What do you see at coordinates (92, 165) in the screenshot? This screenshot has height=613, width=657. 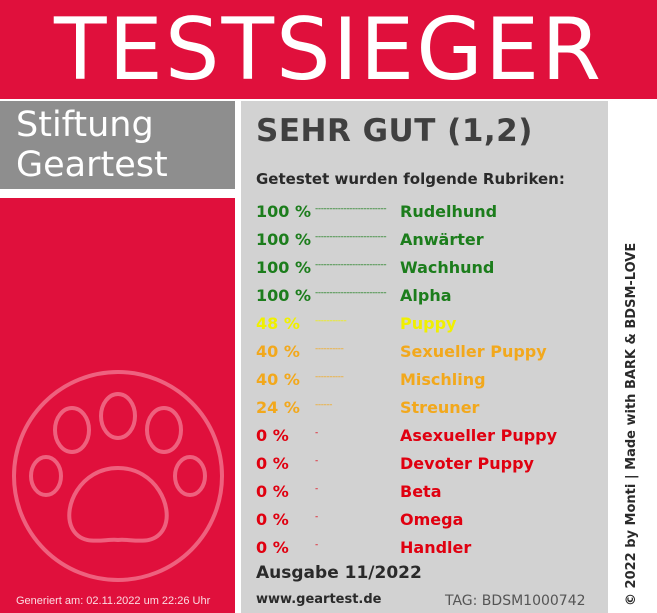 I see `brand-name-line2: Geartest` at bounding box center [92, 165].